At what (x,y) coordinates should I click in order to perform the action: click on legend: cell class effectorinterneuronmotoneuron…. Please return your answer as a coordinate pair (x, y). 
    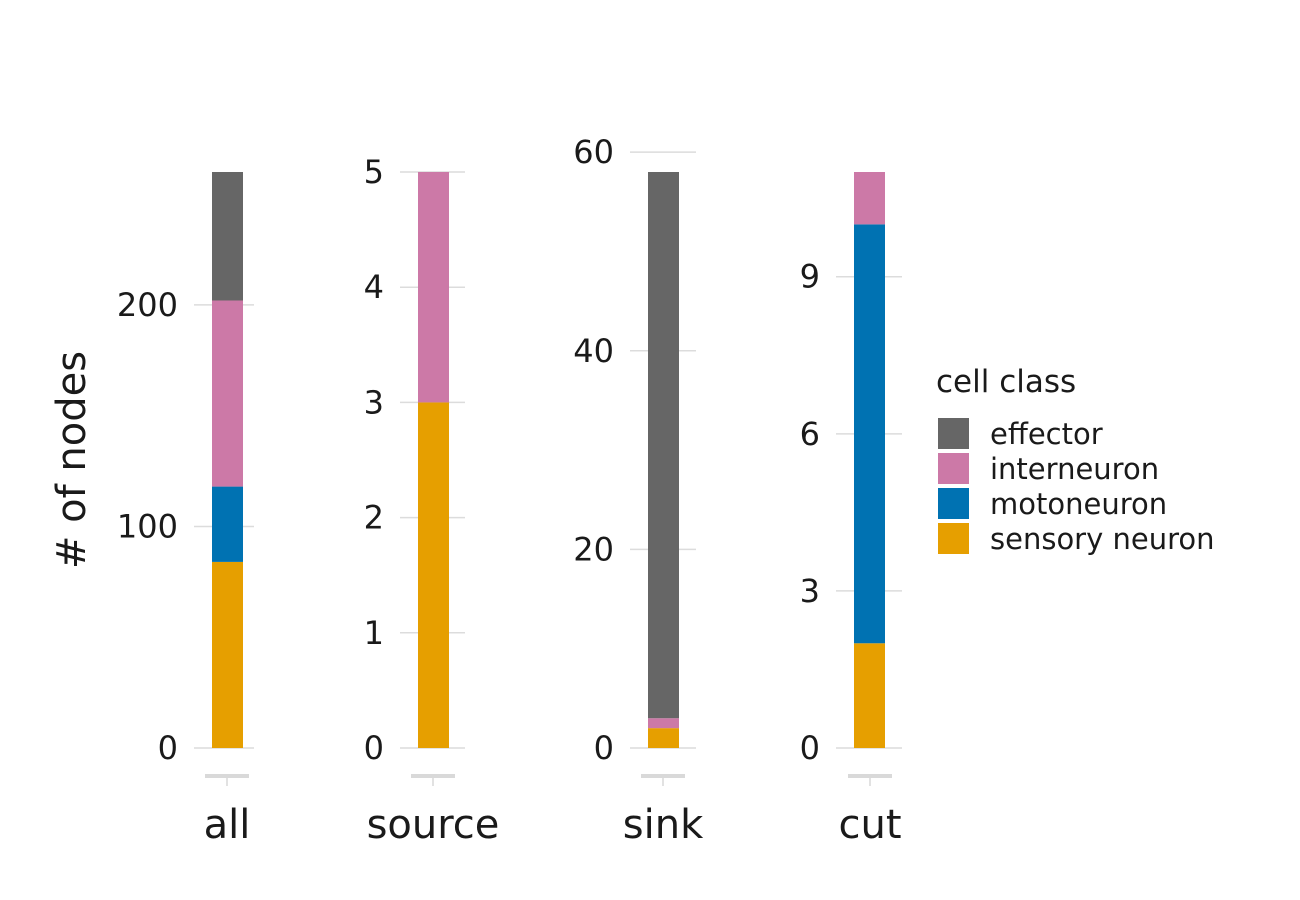
    Looking at the image, I should click on (1075, 460).